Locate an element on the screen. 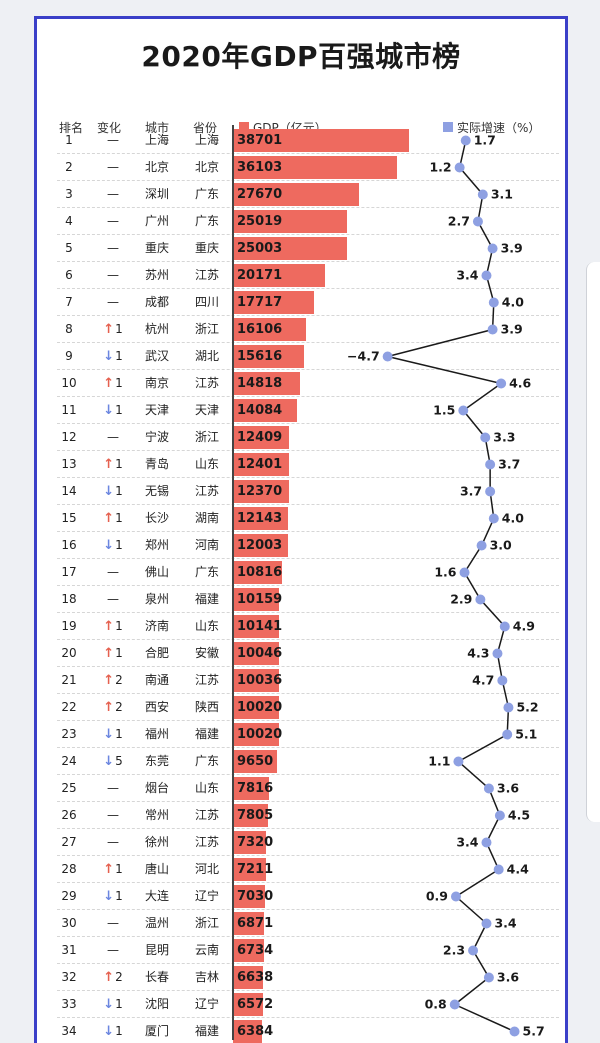 This screenshot has width=600, height=1043. gdp-value: 12370 is located at coordinates (260, 491).